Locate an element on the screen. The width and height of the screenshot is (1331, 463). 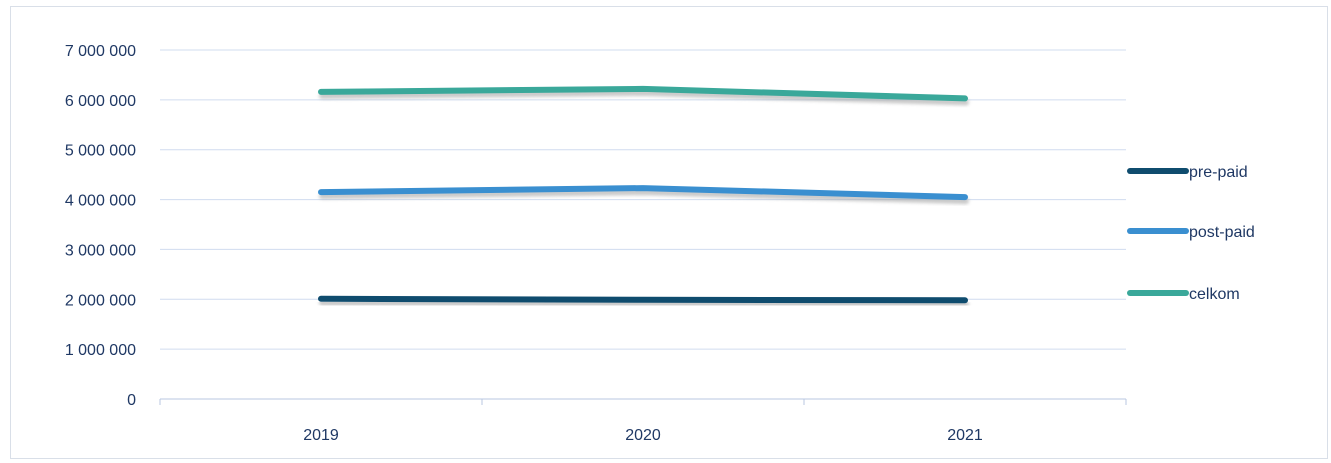
legend: pre-paid post-paid celkom is located at coordinates (1191, 233).